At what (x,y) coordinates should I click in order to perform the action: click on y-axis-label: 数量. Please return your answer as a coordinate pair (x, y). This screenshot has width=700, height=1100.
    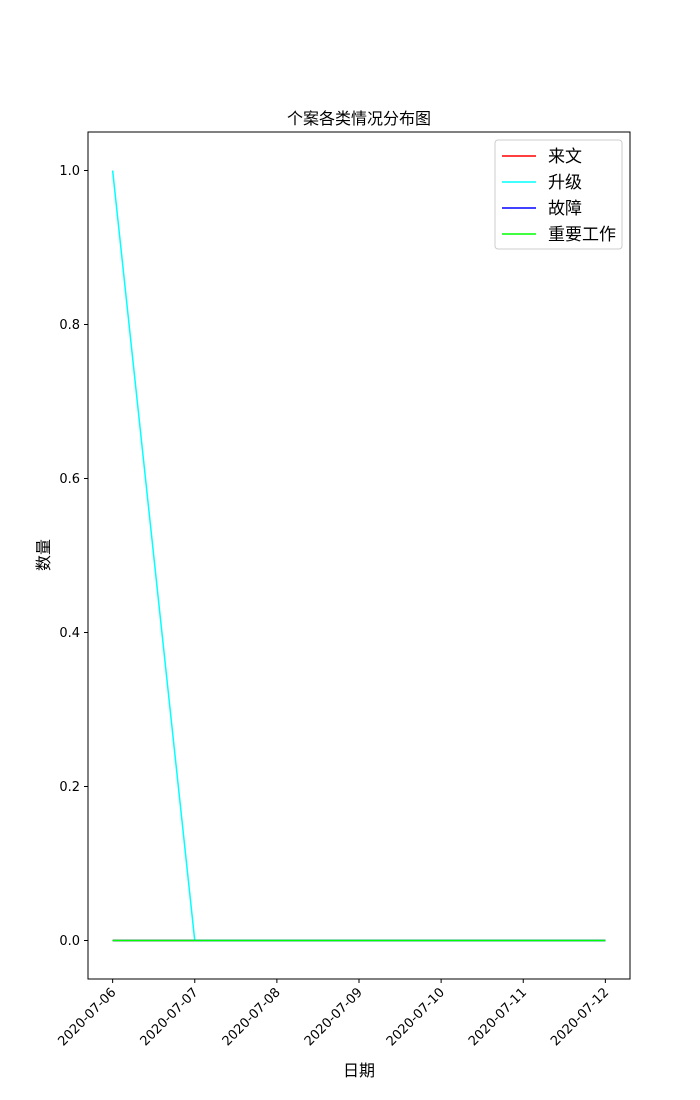
    Looking at the image, I should click on (43, 555).